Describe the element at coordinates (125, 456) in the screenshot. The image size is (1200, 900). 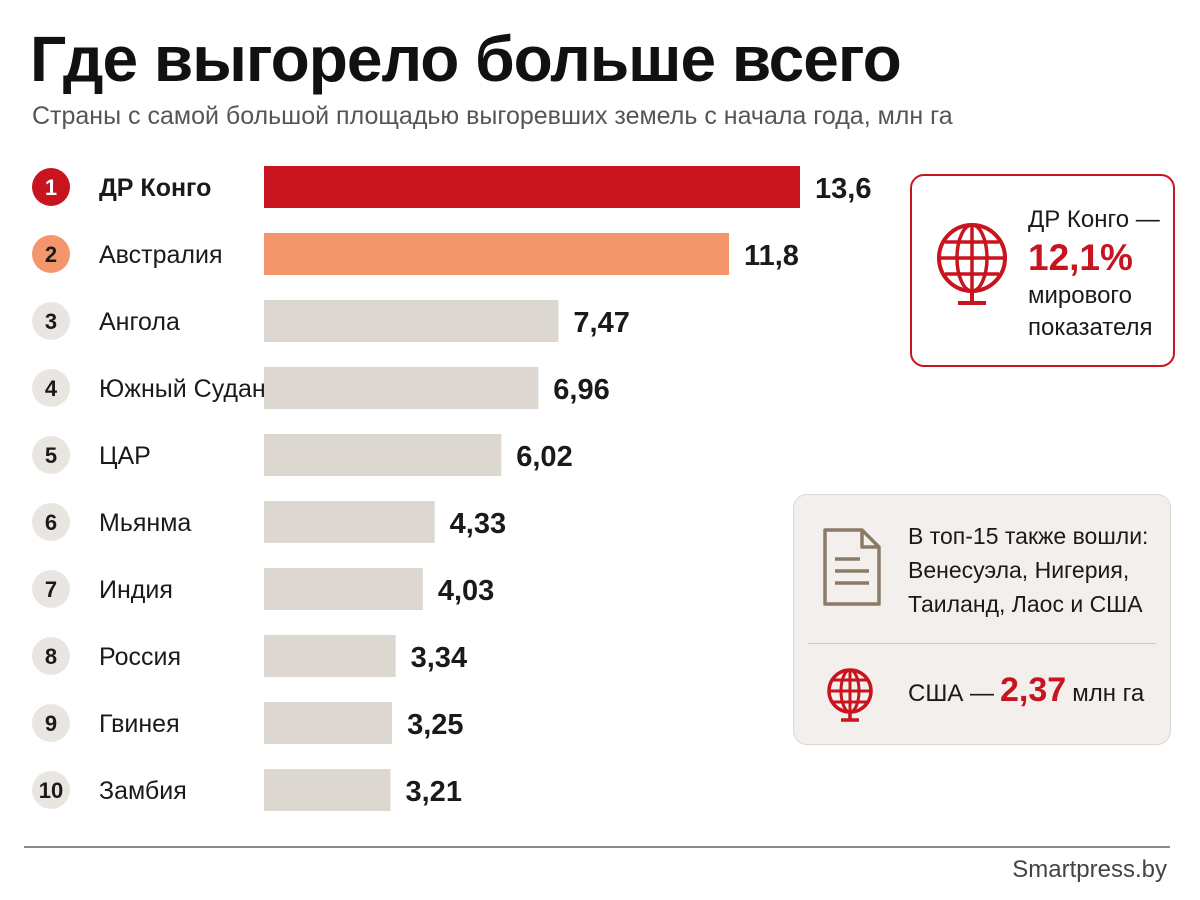
I see `country-label: ЦАР` at that location.